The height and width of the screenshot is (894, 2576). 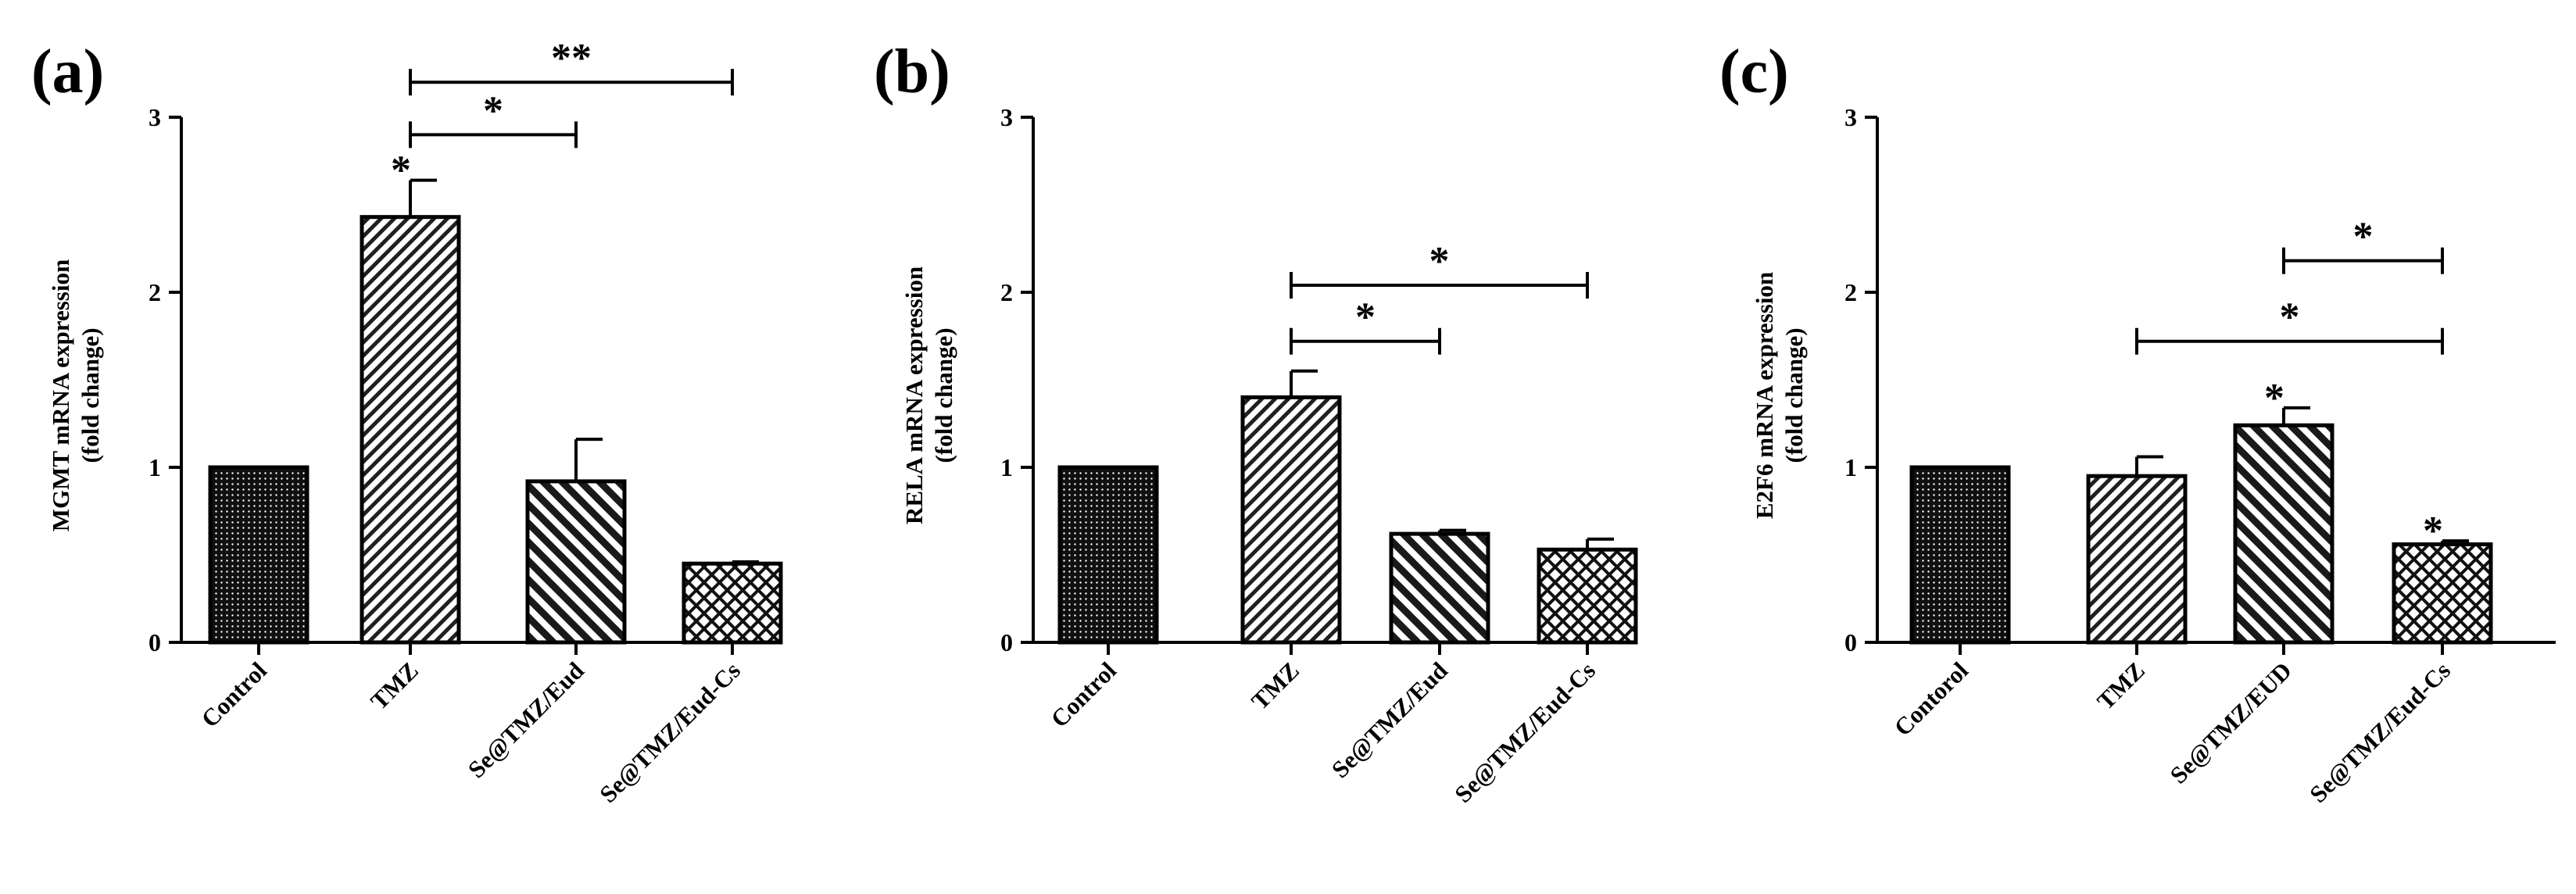 What do you see at coordinates (67, 72) in the screenshot?
I see `panel-label-a: (a)` at bounding box center [67, 72].